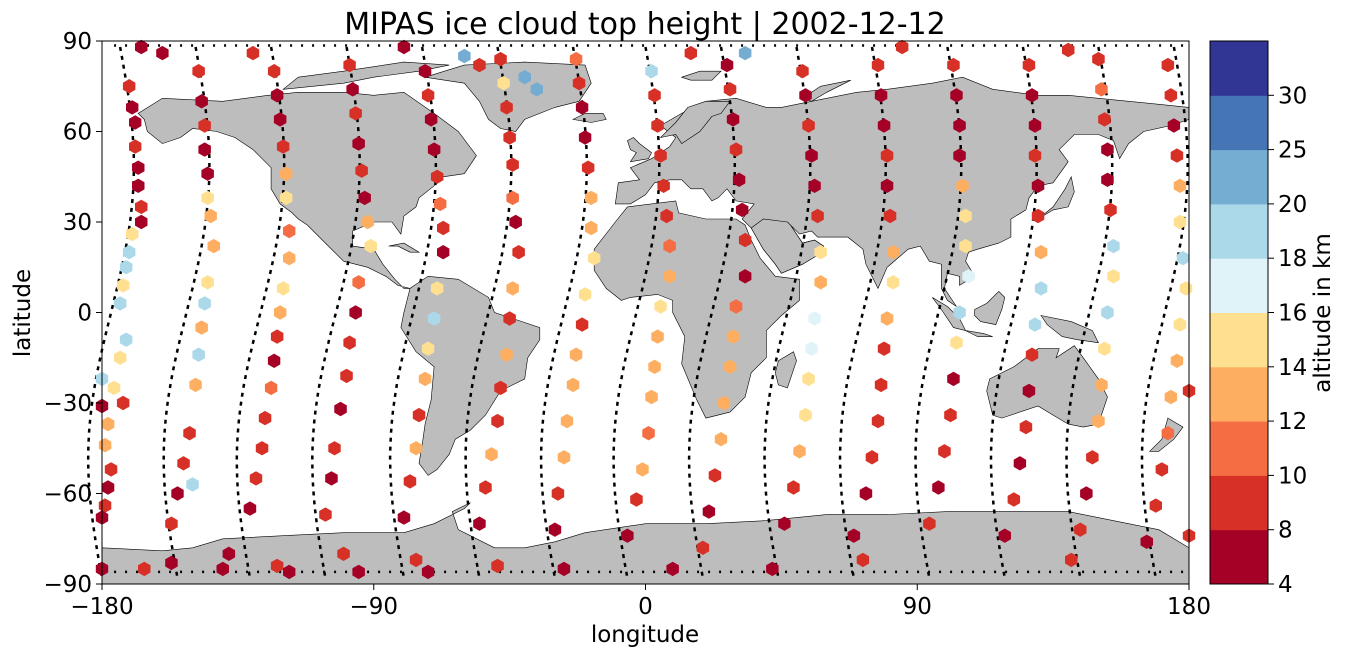 This screenshot has width=1345, height=657. I want to click on y-tick-label: −30, so click(67, 404).